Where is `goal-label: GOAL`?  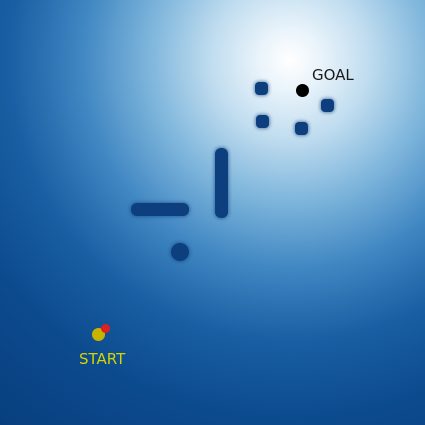
goal-label: GOAL is located at coordinates (333, 75).